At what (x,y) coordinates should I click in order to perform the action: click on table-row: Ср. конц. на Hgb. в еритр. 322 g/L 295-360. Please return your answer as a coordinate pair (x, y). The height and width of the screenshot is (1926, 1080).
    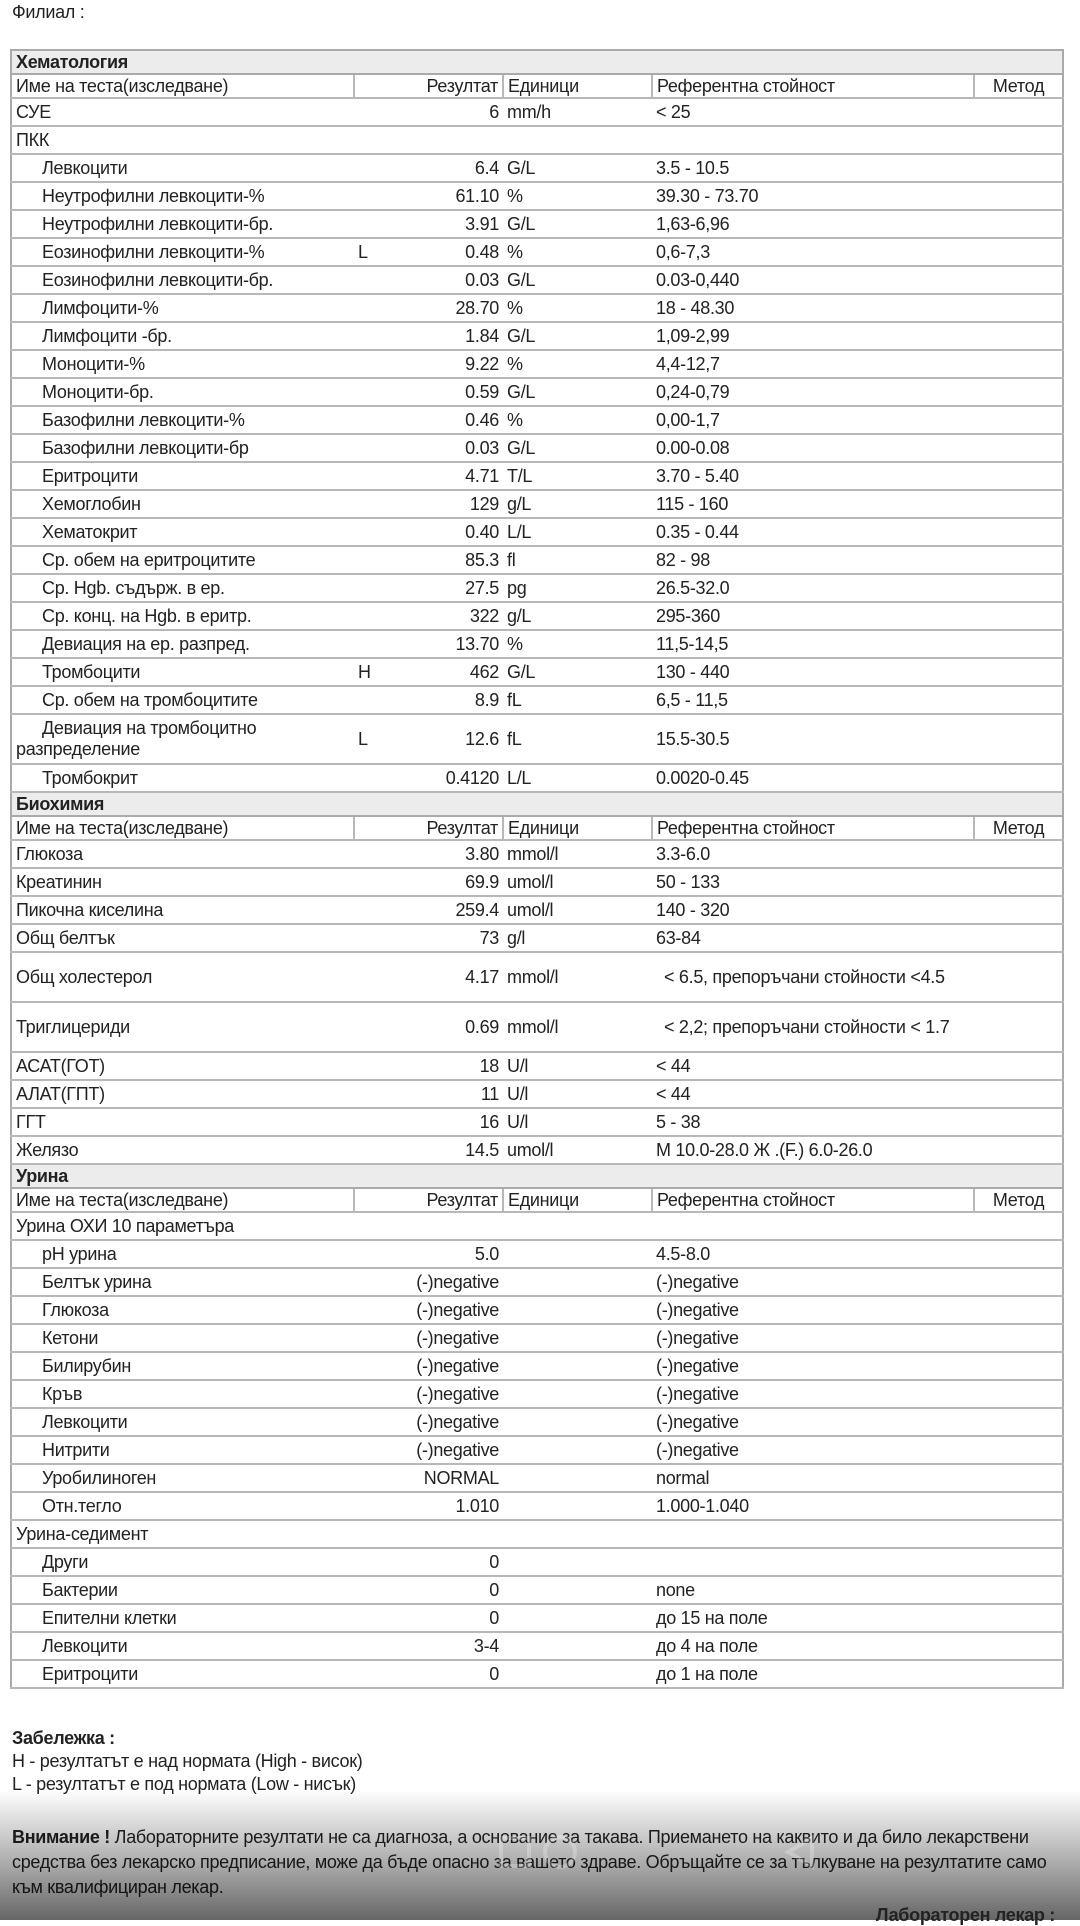
    Looking at the image, I should click on (537, 616).